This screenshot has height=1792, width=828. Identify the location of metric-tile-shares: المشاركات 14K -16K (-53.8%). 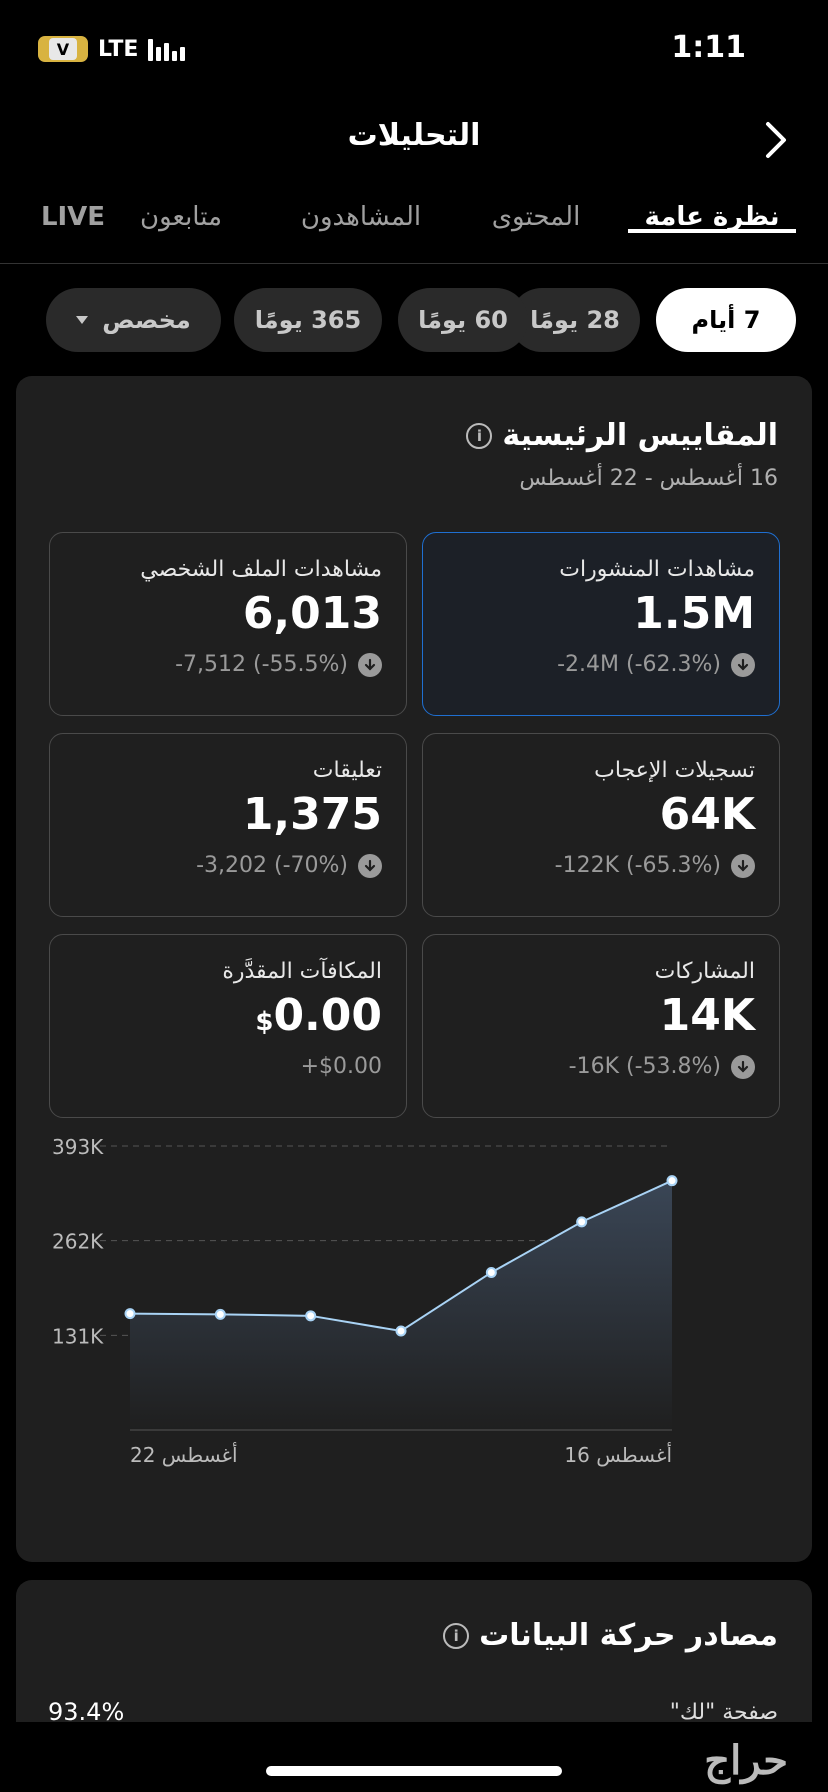
(601, 1026).